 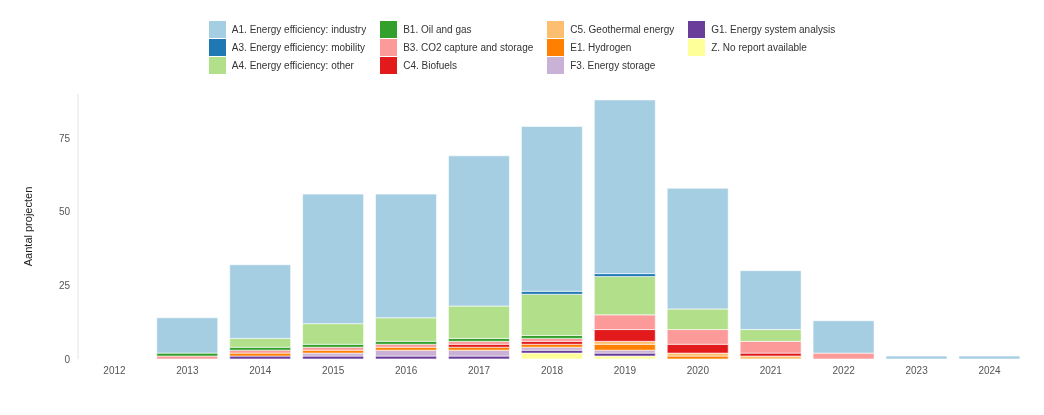 I want to click on x-tick-label: 2018, so click(x=552, y=371).